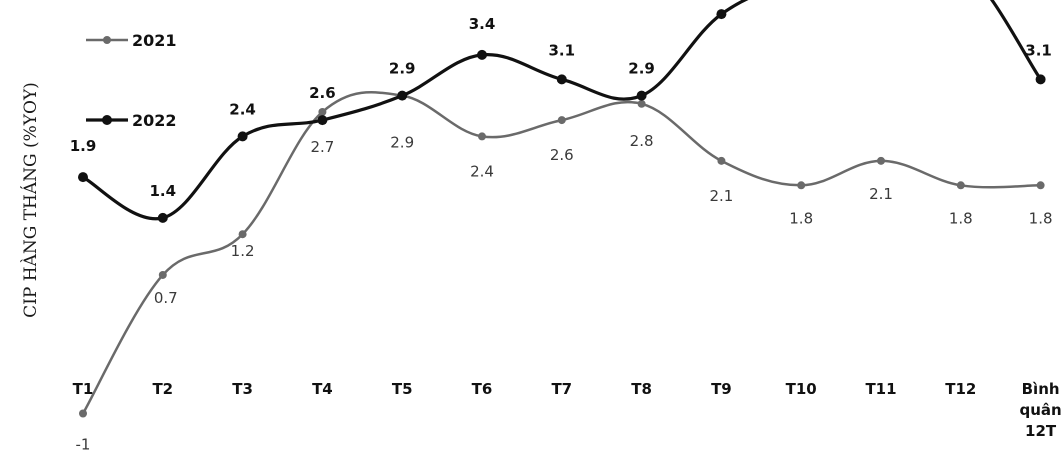 Image resolution: width=1061 pixels, height=475 pixels. Describe the element at coordinates (482, 389) in the screenshot. I see `x-tick-label-5: T6` at that location.